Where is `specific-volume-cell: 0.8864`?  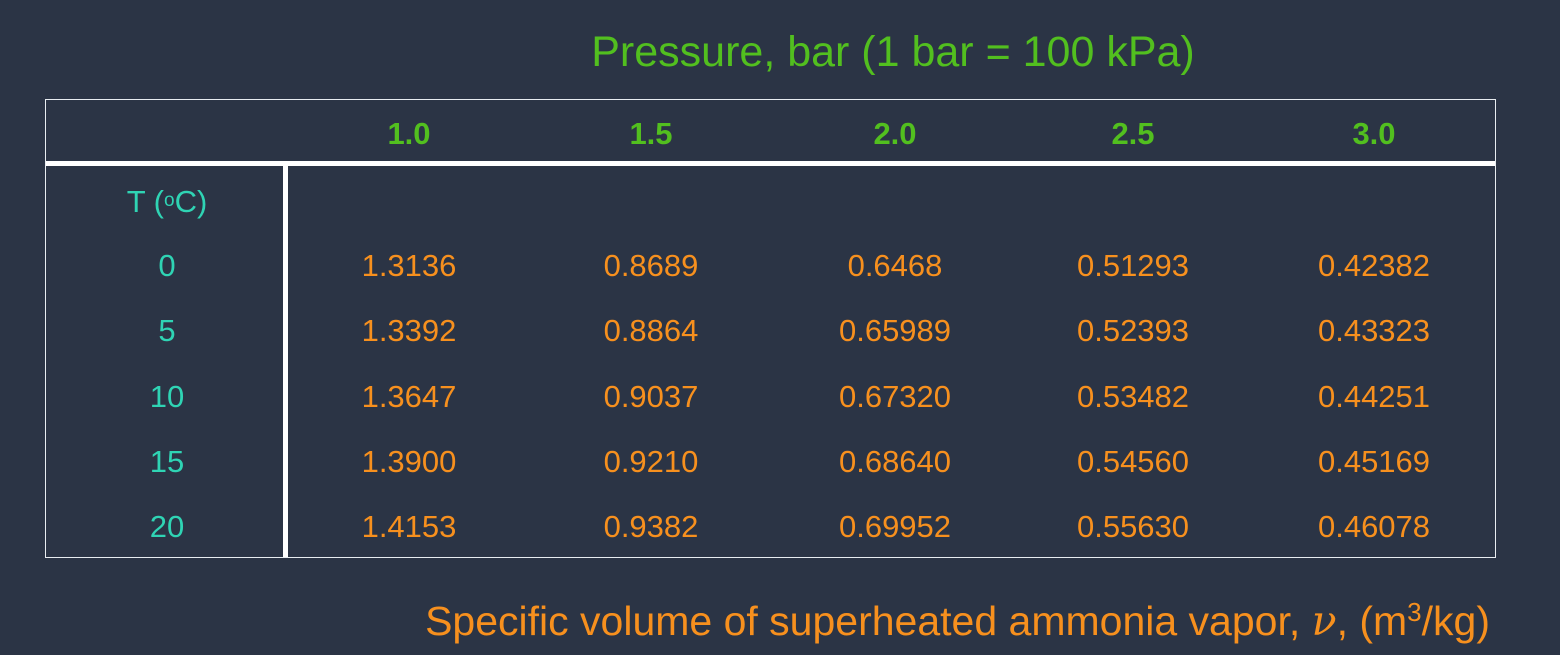 specific-volume-cell: 0.8864 is located at coordinates (651, 330).